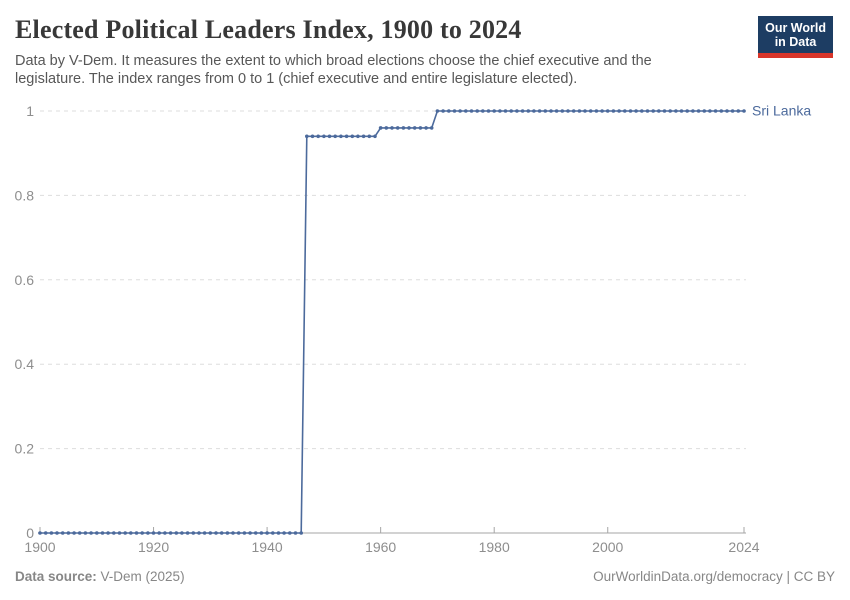 This screenshot has height=600, width=850. I want to click on x-tick-label: 1900, so click(39, 547).